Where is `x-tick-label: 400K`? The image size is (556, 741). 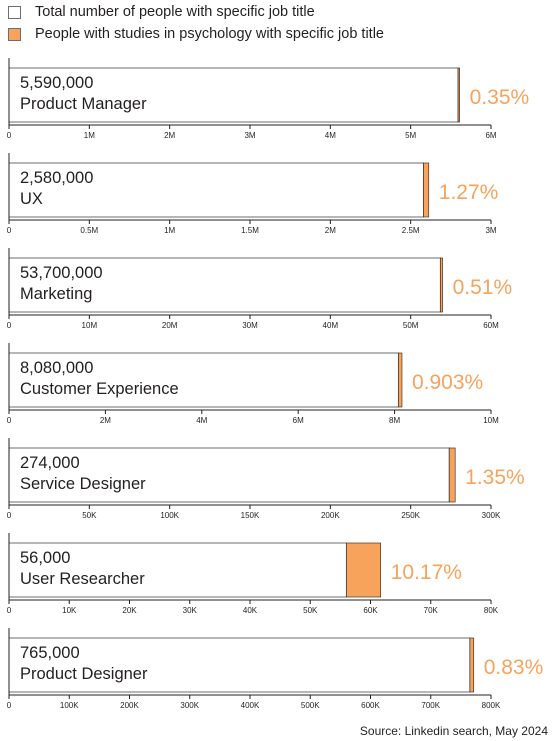 x-tick-label: 400K is located at coordinates (250, 705).